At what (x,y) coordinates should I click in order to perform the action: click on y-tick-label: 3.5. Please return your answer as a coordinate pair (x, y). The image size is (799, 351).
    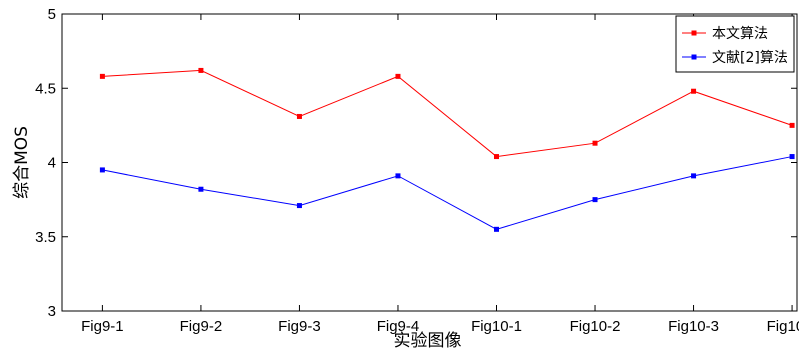
    Looking at the image, I should click on (45, 237).